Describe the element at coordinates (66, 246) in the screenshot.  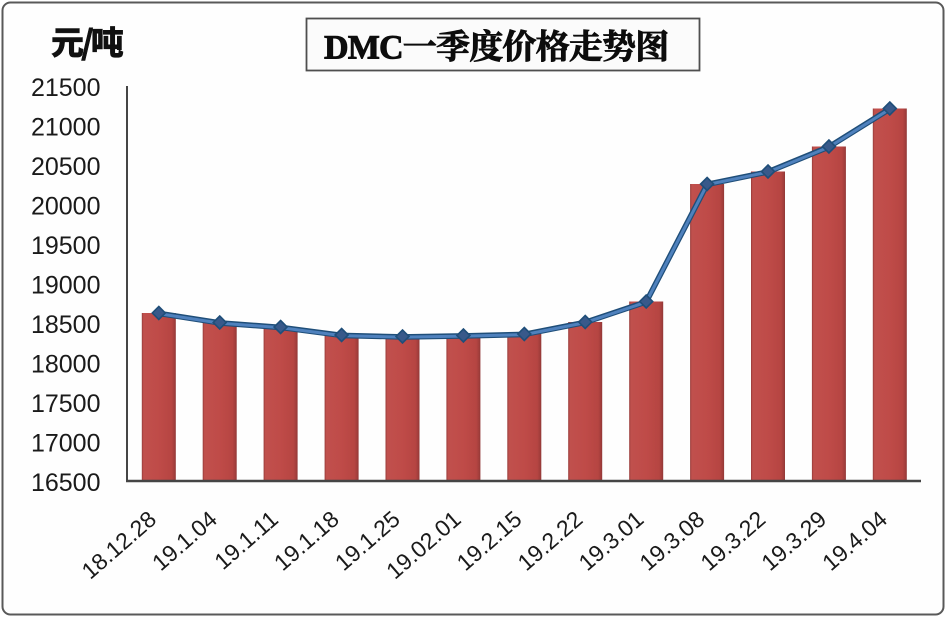
I see `svg-text: 19500` at that location.